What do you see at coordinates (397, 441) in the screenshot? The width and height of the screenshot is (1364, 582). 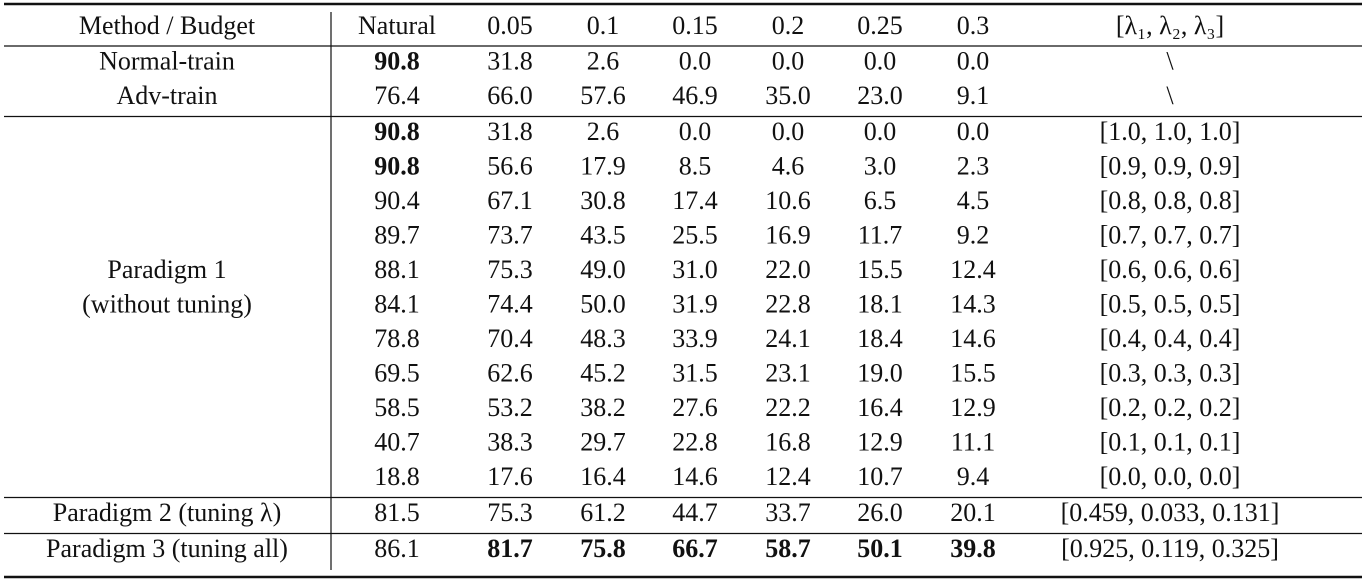 I see `value-cell: 40.7` at bounding box center [397, 441].